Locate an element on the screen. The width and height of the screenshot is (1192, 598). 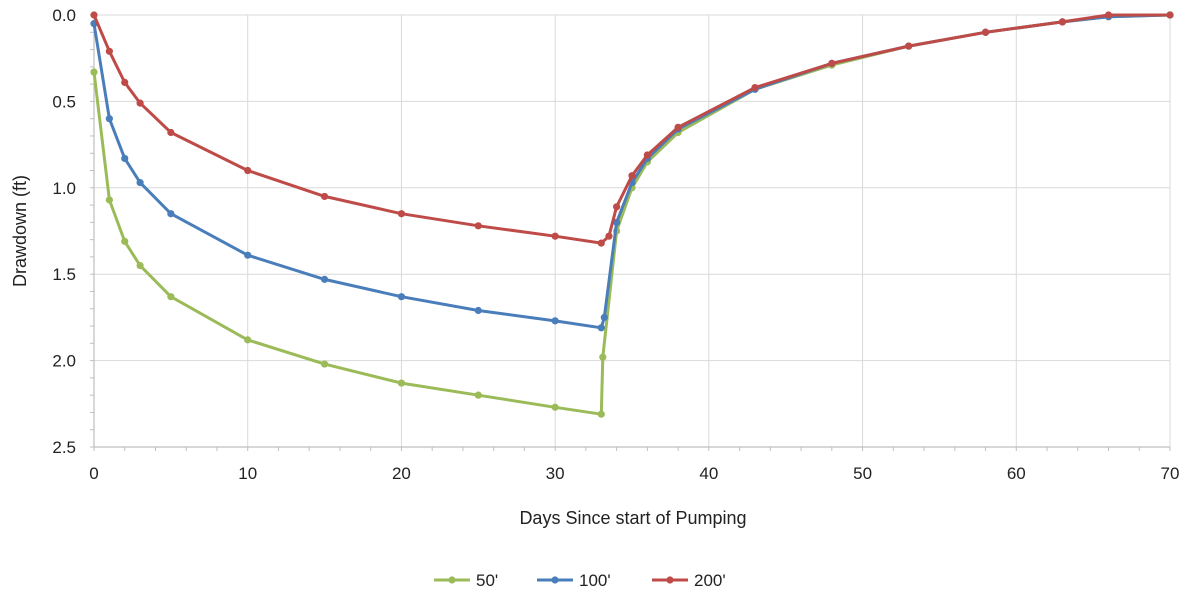
y-tick-label: 1.0 is located at coordinates (64, 188).